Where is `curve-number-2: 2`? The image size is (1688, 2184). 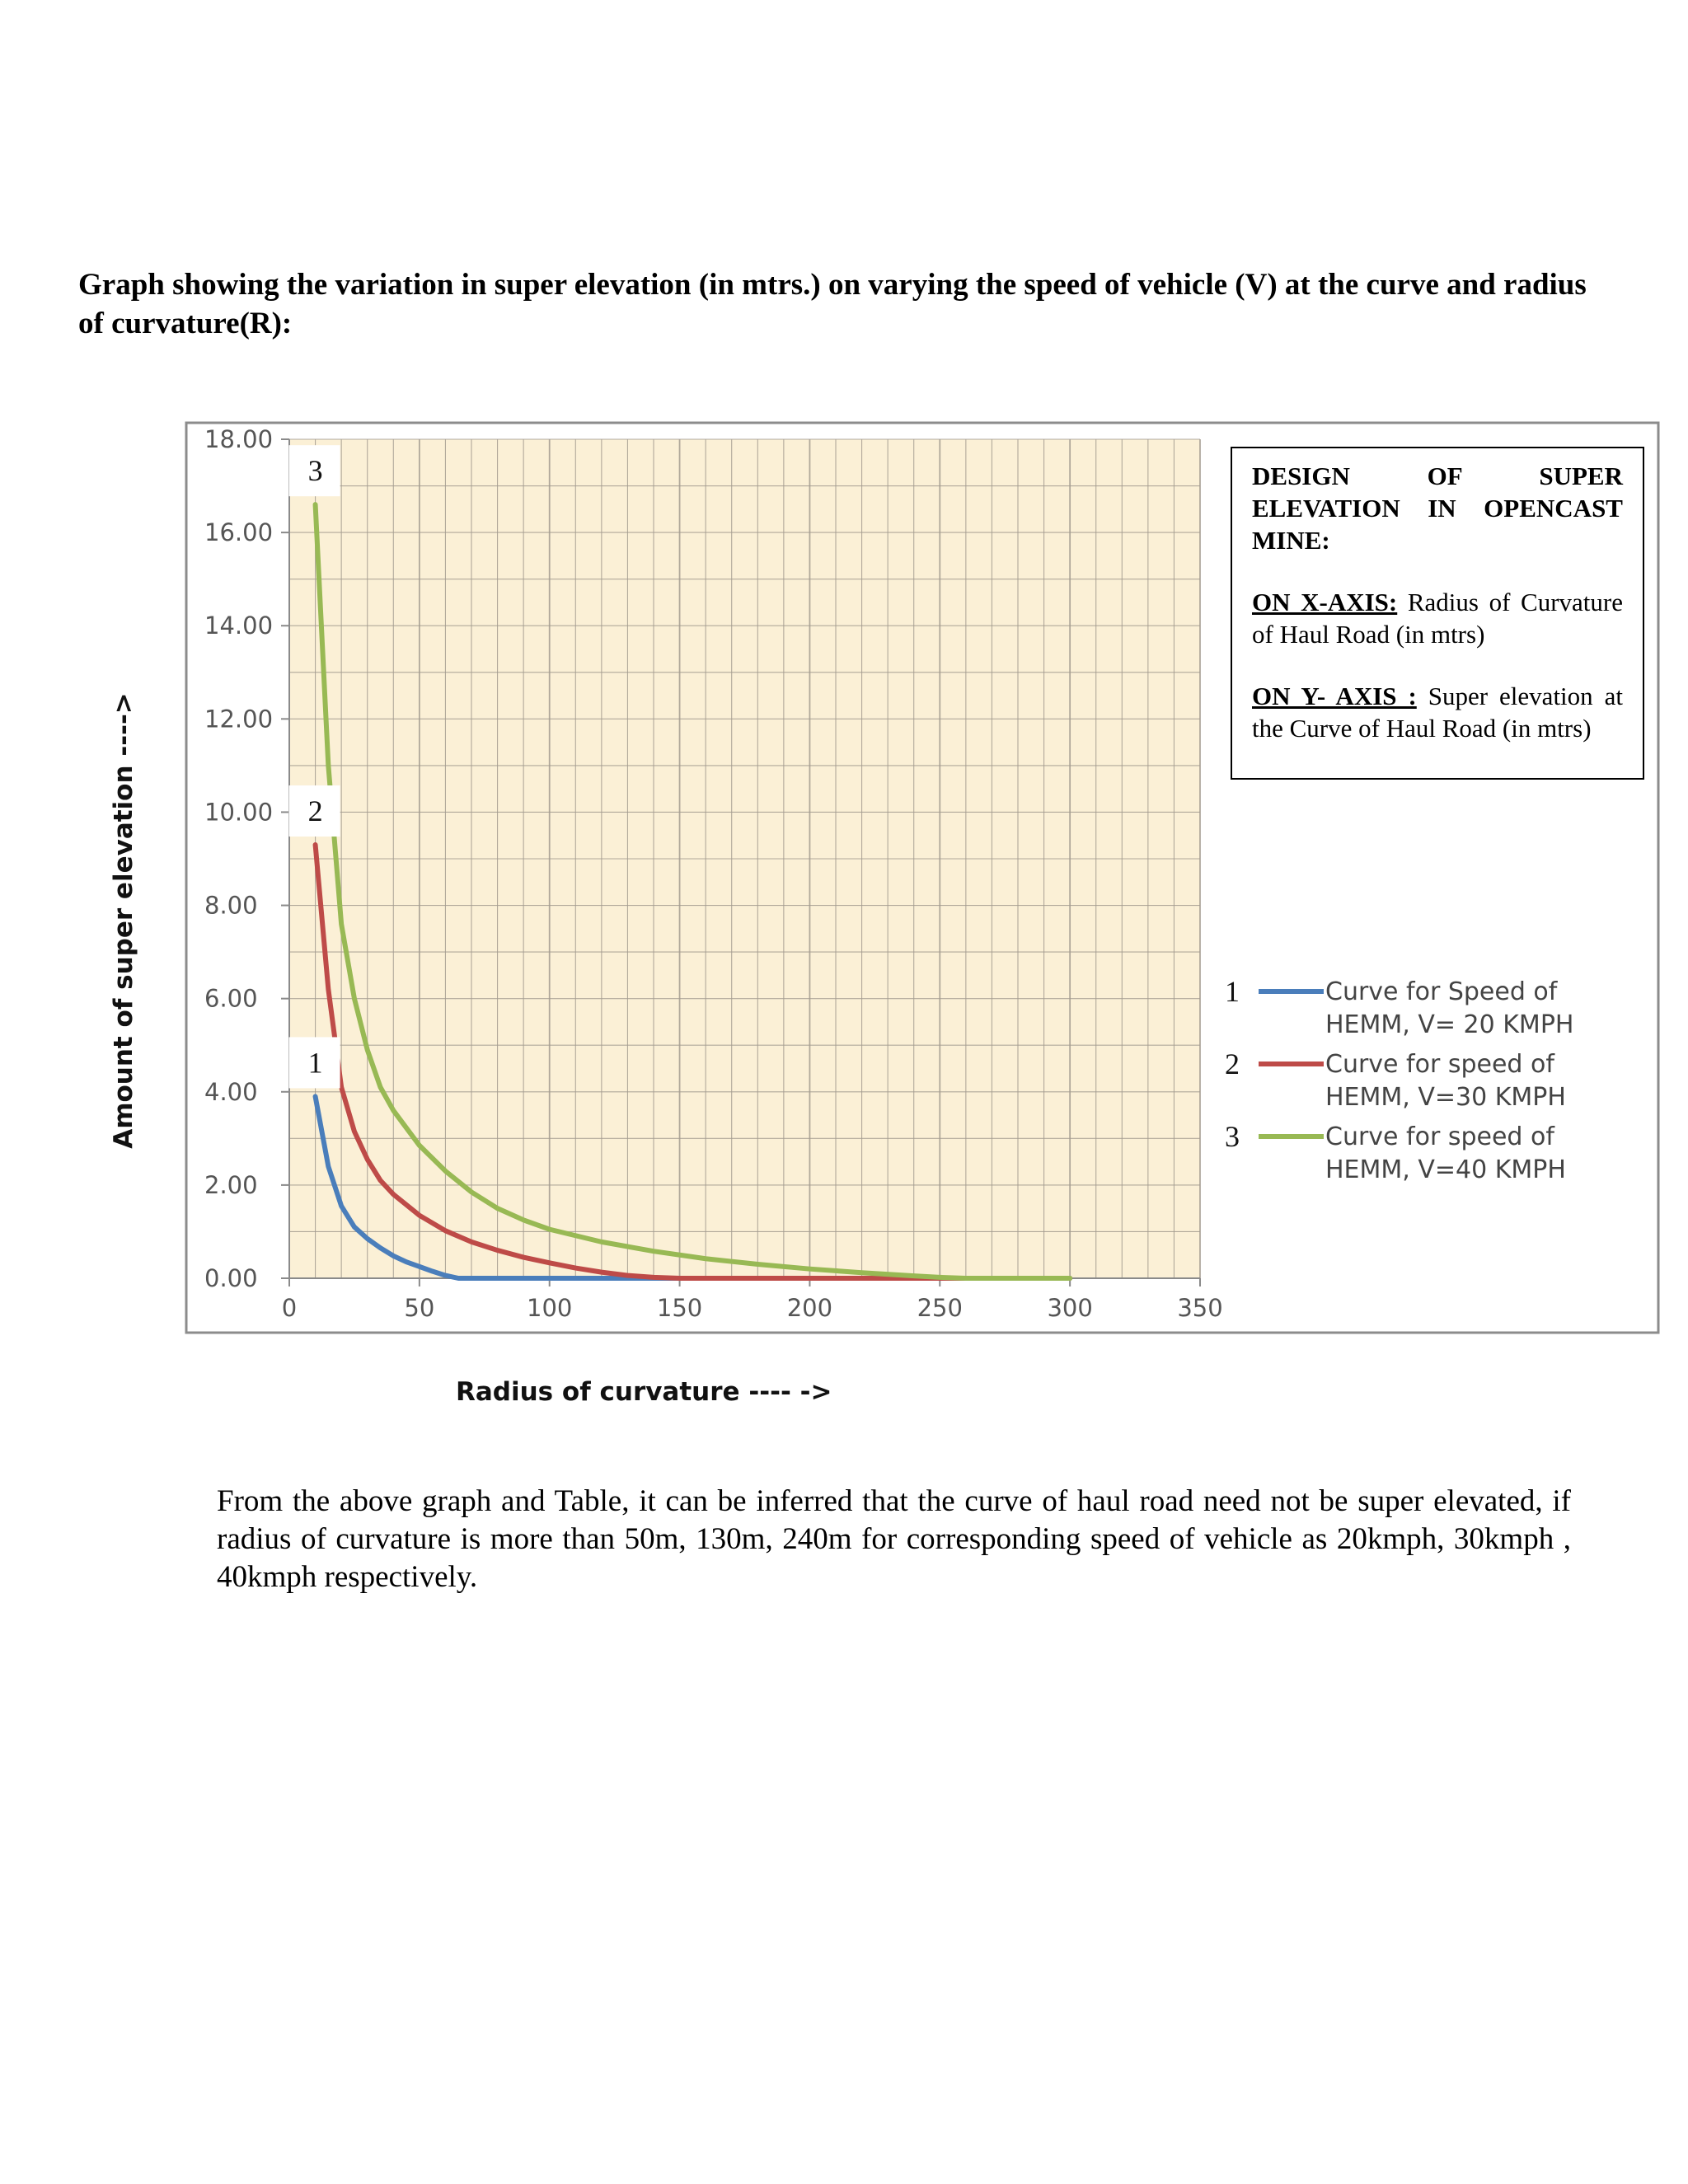 curve-number-2: 2 is located at coordinates (315, 810).